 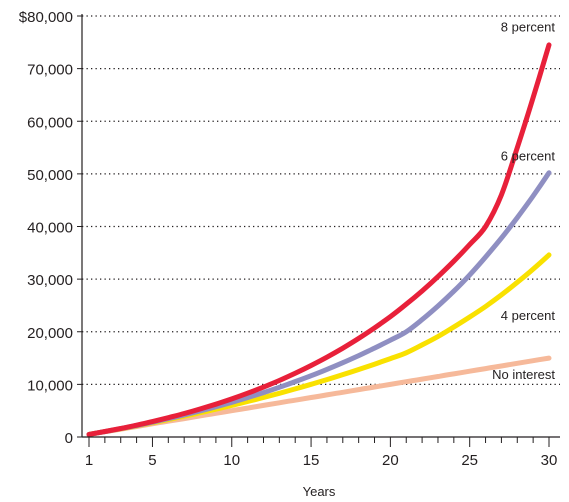 What do you see at coordinates (390, 460) in the screenshot?
I see `x-tick-label: 20` at bounding box center [390, 460].